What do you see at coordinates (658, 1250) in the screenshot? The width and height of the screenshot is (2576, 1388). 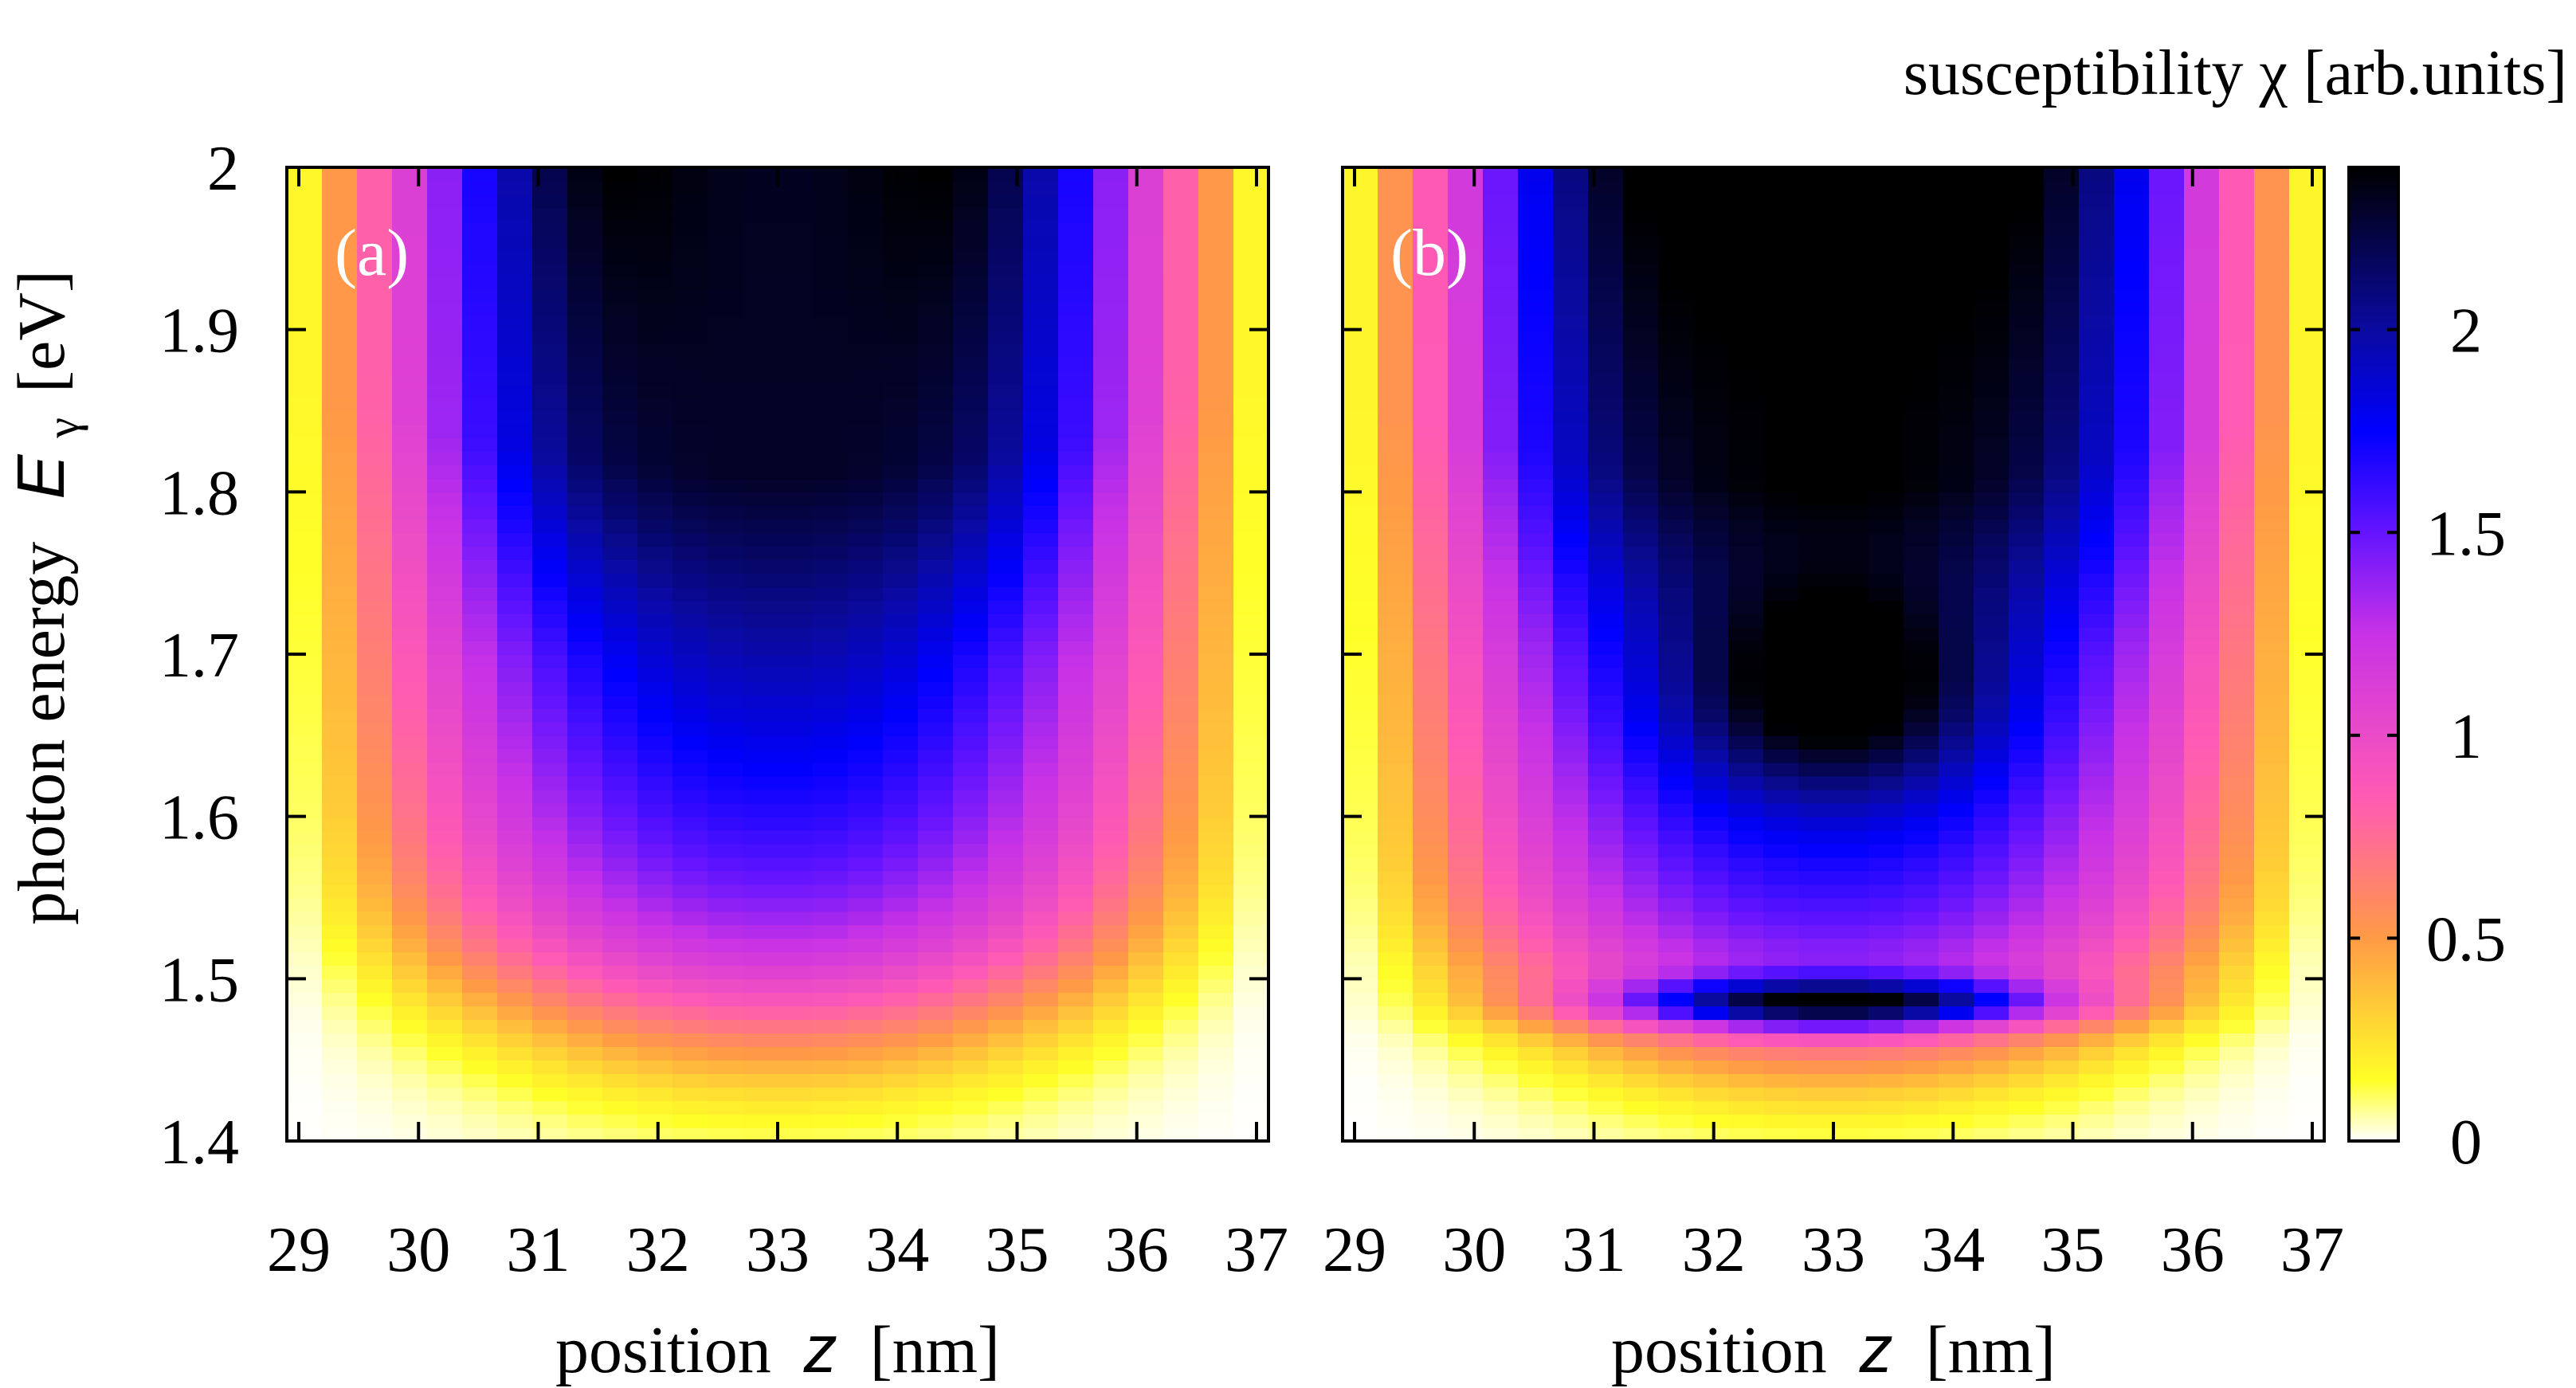 I see `x-tick-label: 32` at bounding box center [658, 1250].